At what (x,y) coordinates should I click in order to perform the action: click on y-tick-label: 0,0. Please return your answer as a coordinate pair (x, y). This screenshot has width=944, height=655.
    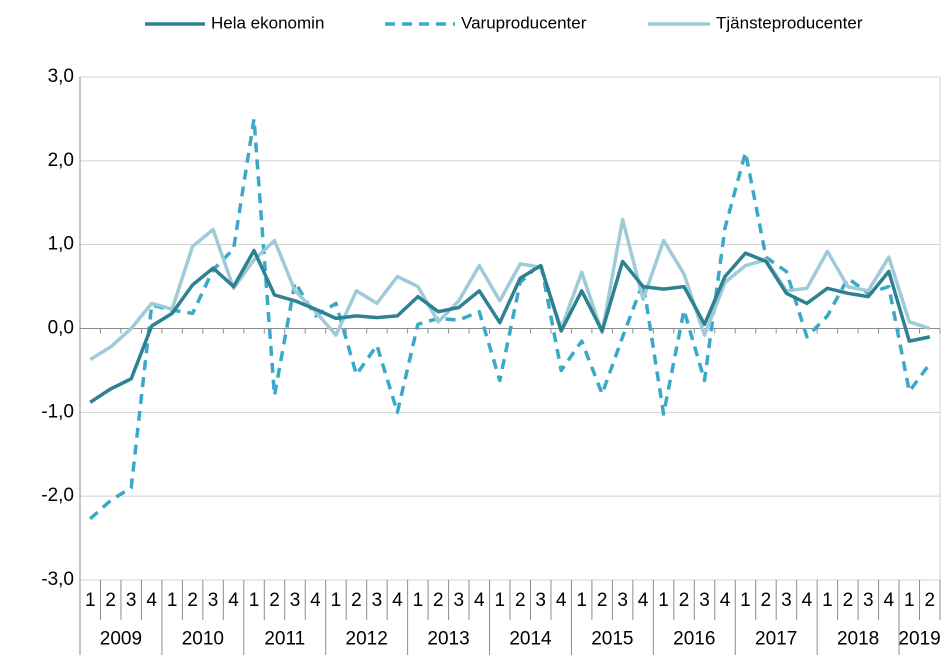
    Looking at the image, I should click on (61, 328).